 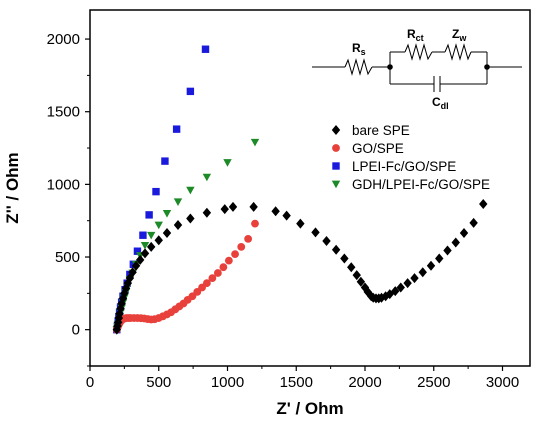 I want to click on x-tick-label: 1500, so click(x=296, y=382).